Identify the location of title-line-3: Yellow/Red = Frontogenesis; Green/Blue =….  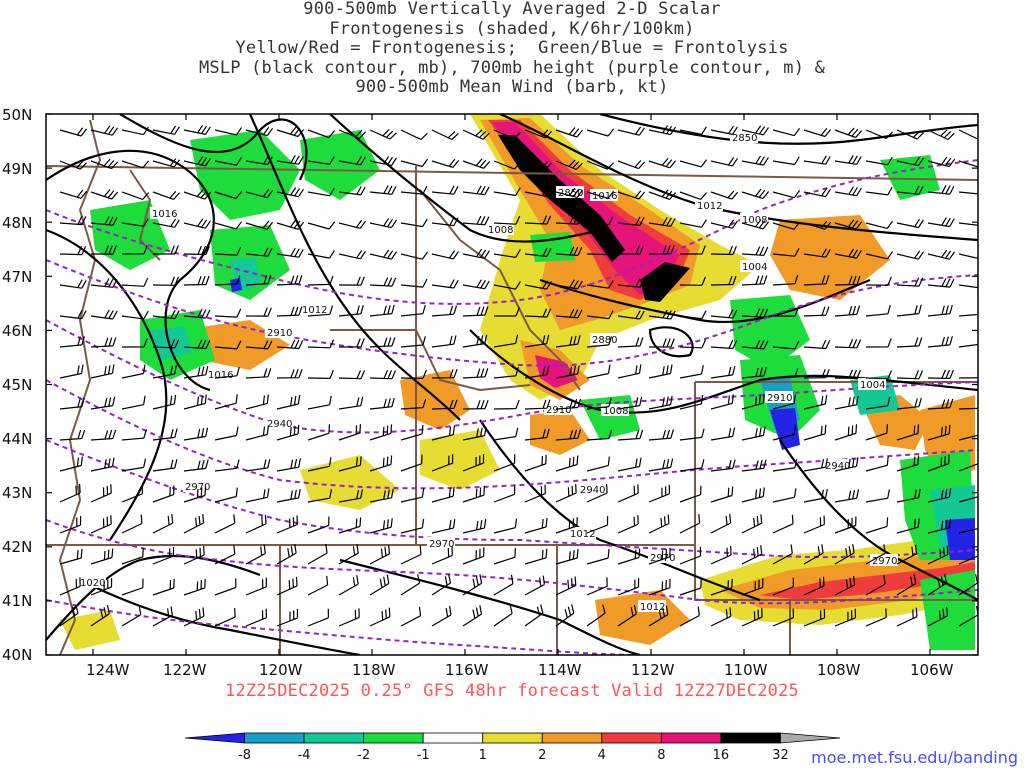
(512, 48).